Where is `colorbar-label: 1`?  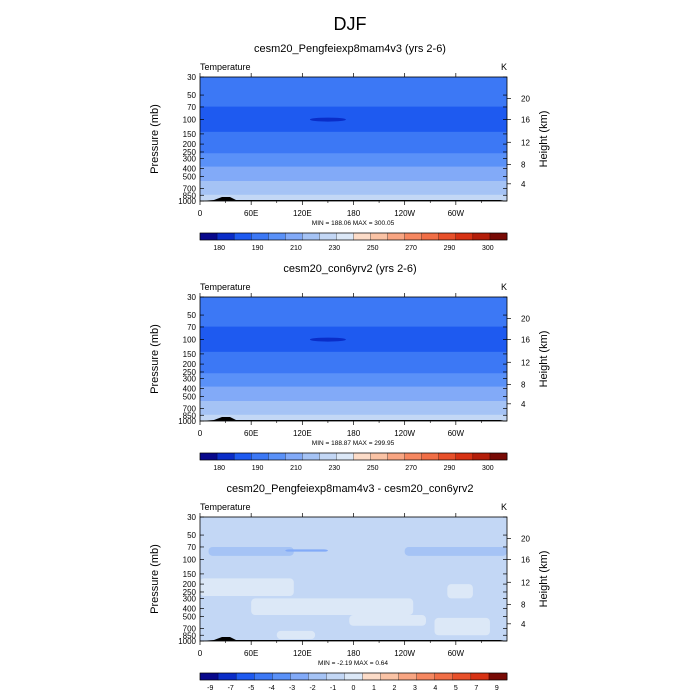
colorbar-label: 1 is located at coordinates (374, 688).